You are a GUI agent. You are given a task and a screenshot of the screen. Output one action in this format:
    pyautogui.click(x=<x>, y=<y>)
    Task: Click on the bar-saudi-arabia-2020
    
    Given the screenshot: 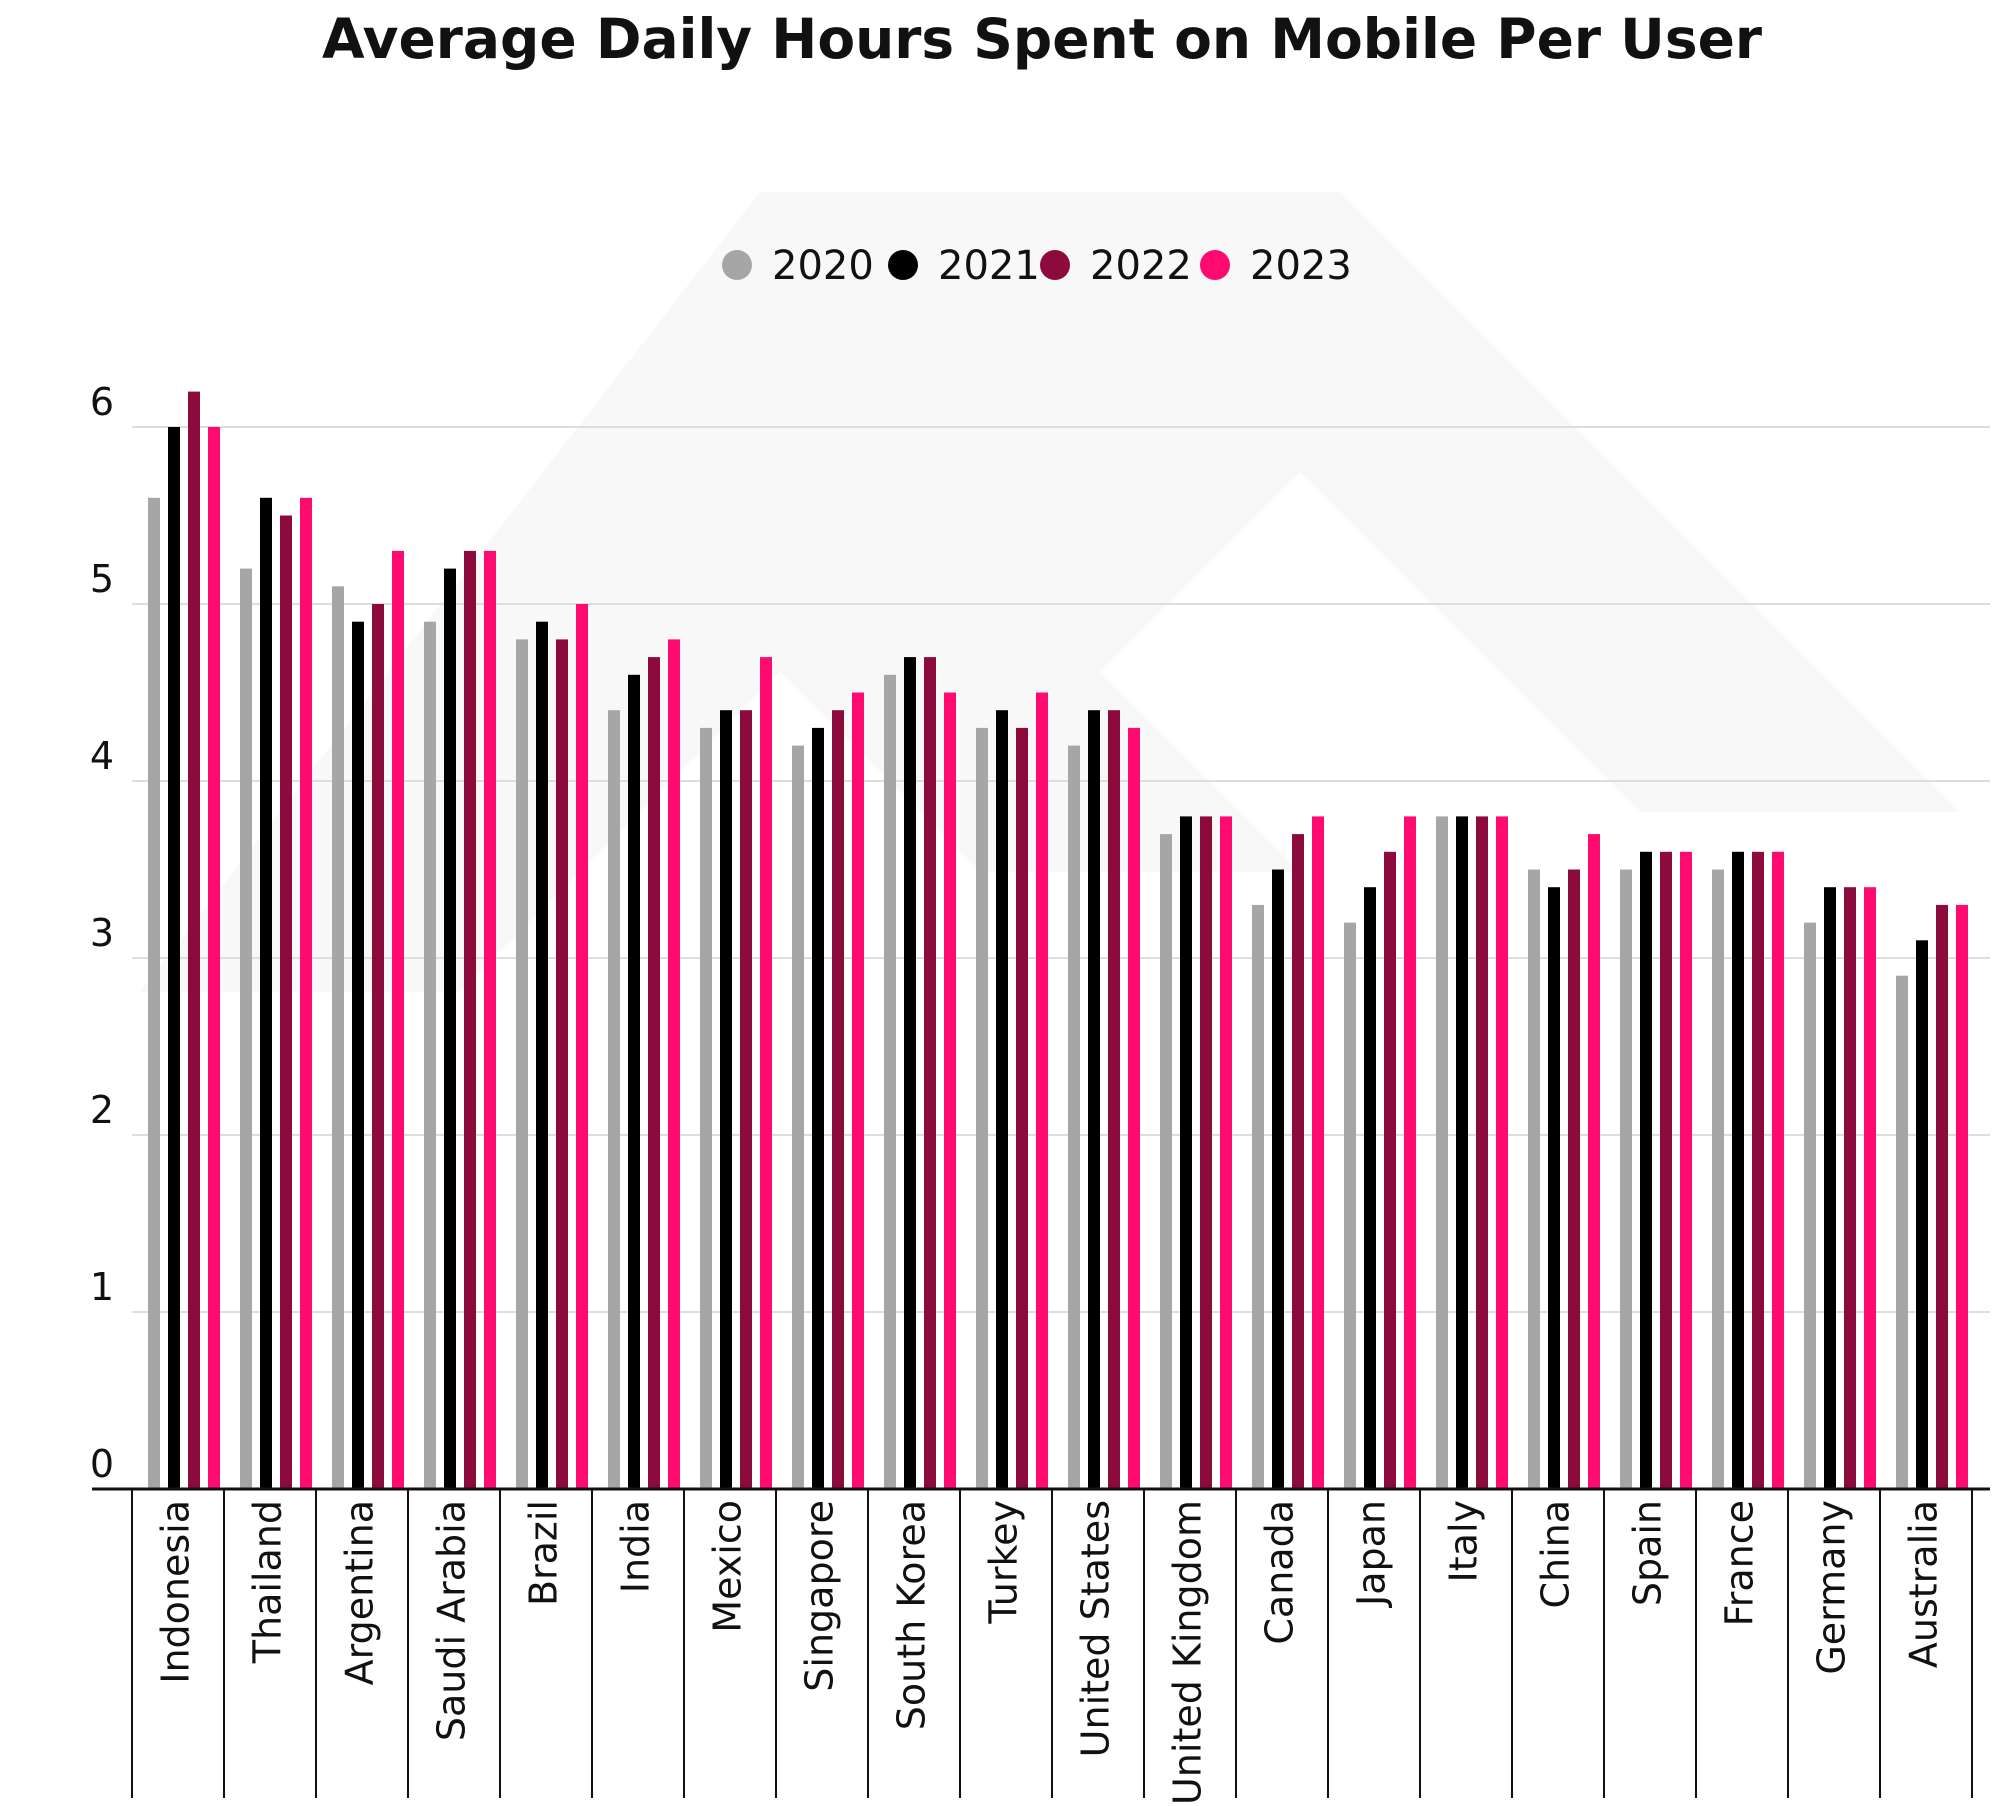 What is the action you would take?
    pyautogui.click(x=430, y=1055)
    